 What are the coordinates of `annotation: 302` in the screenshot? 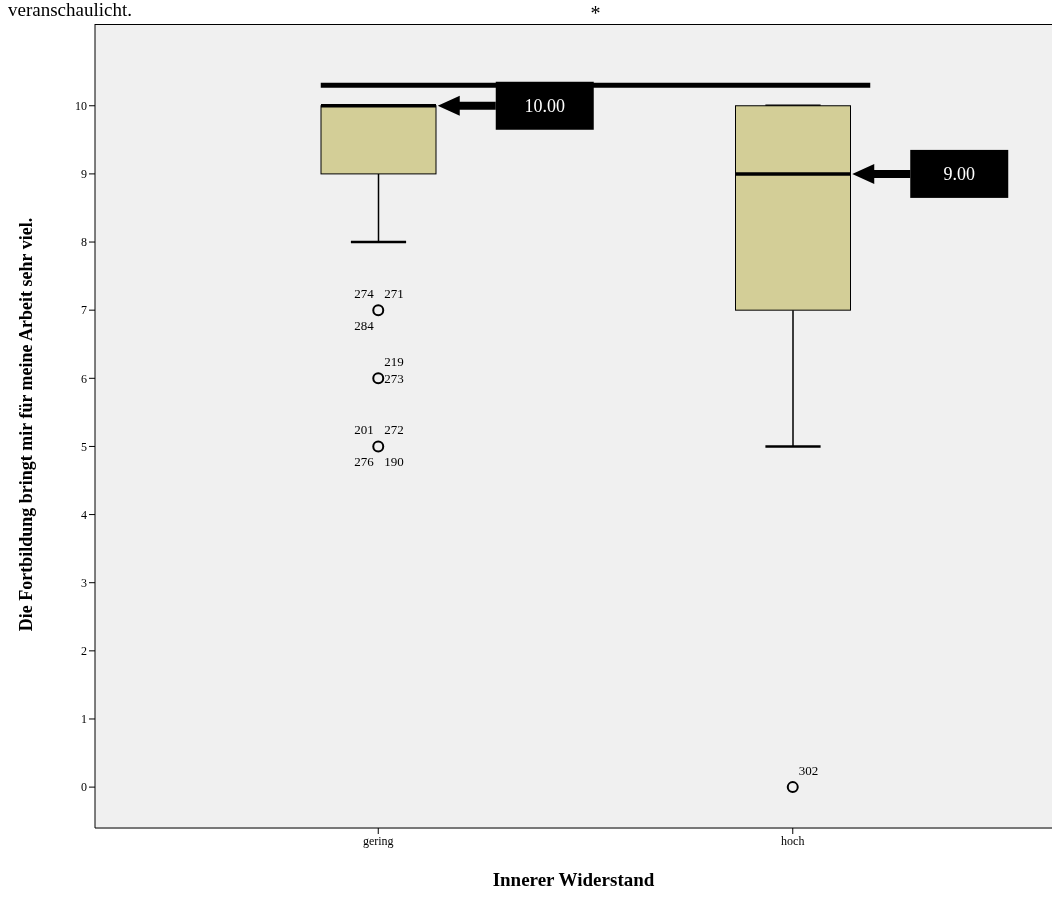 It's located at (808, 771).